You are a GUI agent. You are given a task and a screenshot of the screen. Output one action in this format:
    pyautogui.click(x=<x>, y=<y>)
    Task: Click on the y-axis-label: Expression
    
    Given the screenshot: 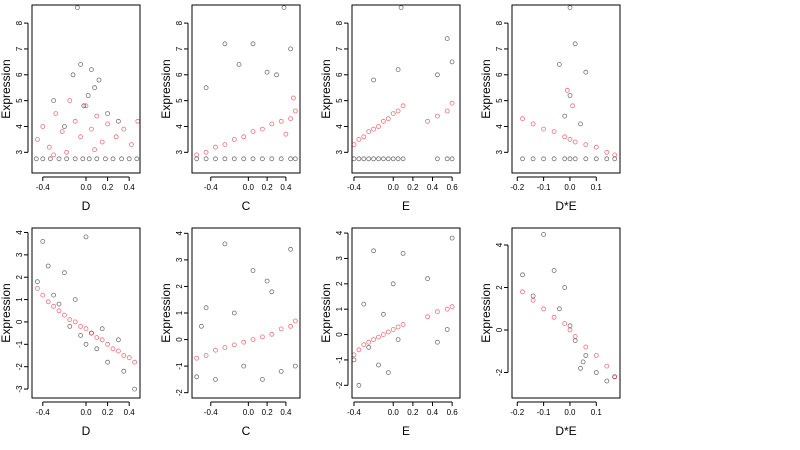 What is the action you would take?
    pyautogui.click(x=6, y=312)
    